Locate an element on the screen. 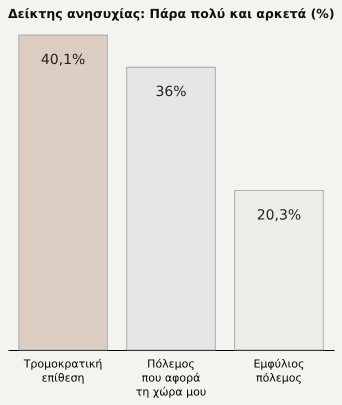 The height and width of the screenshot is (405, 342). chart-title: Δείκτης ανησυχίας: Πάρα πολύ και αρκετά (%) is located at coordinates (171, 14).